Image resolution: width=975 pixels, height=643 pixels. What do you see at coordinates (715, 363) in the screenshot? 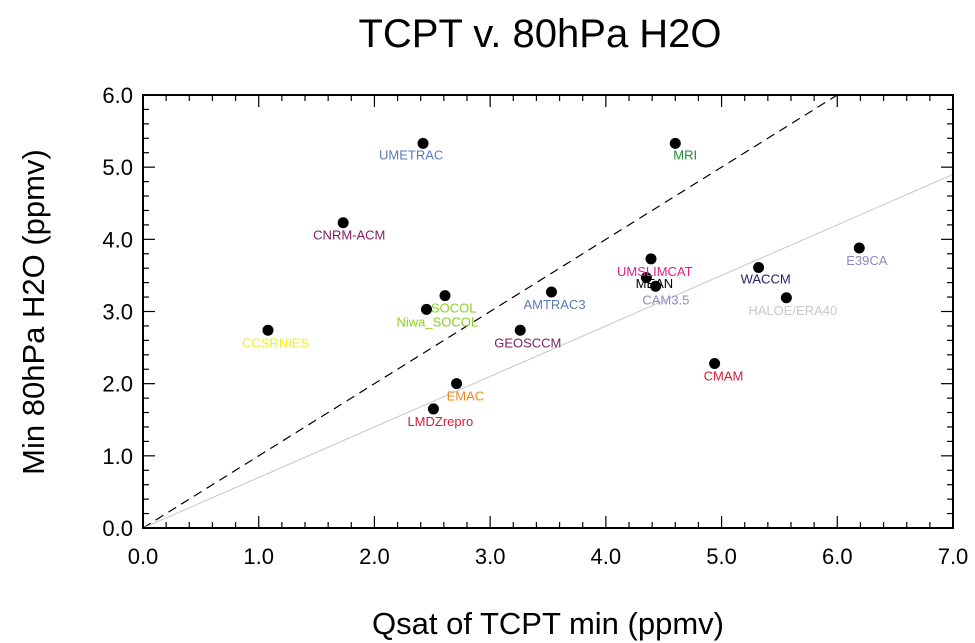
I see `data-point-cmam` at bounding box center [715, 363].